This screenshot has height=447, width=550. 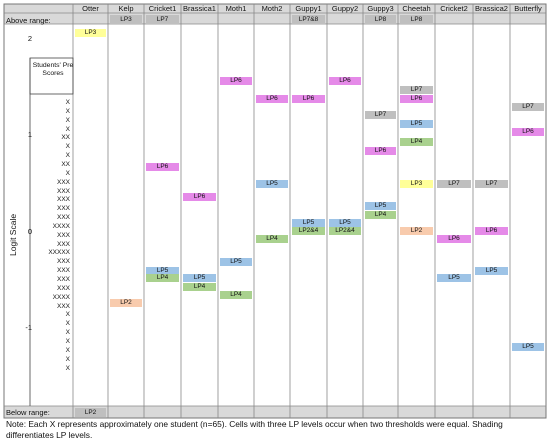 What do you see at coordinates (308, 8) in the screenshot?
I see `column-header: Guppy1` at bounding box center [308, 8].